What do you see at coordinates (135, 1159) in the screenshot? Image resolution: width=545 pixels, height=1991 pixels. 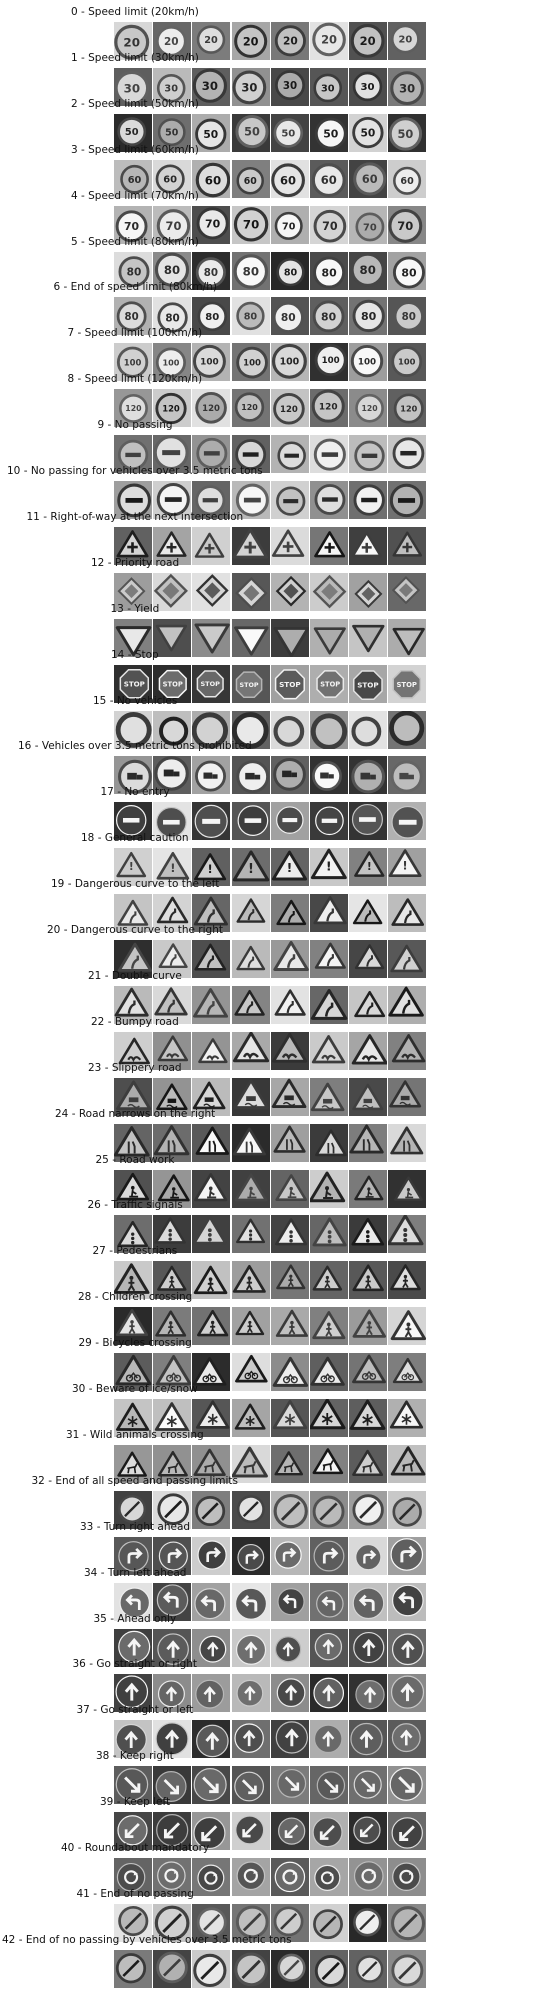 I see `class-label: 25 - Road work` at bounding box center [135, 1159].